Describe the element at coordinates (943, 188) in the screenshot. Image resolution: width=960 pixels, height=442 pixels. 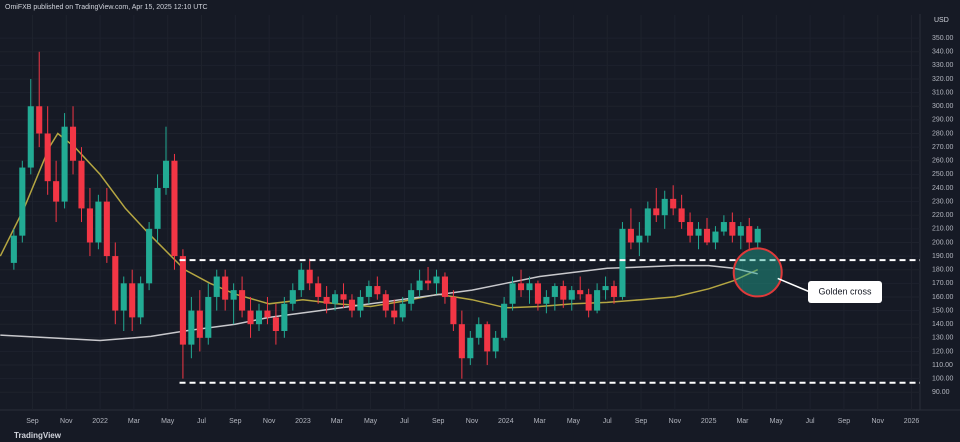
I see `y-tick-label: 240.00` at that location.